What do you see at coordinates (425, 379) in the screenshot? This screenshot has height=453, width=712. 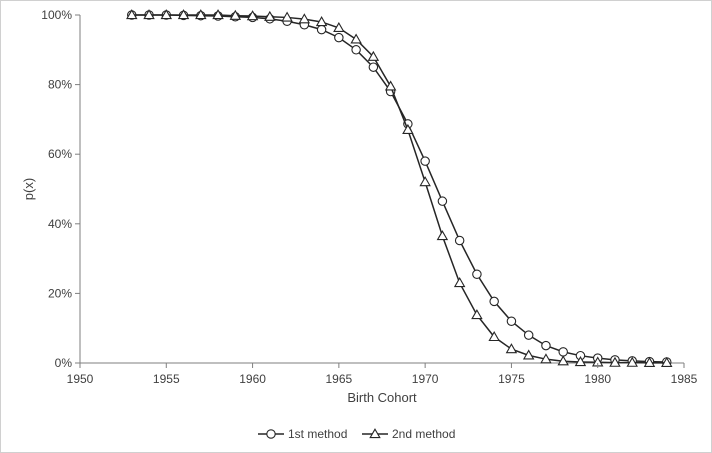 I see `x-tick-label: 1970` at bounding box center [425, 379].